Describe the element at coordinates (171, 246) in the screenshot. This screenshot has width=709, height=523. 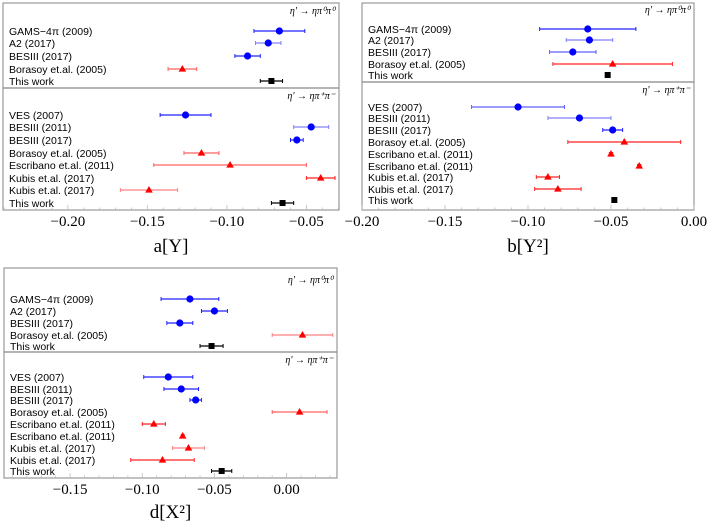
I see `x-axis-label: a[Y]` at that location.